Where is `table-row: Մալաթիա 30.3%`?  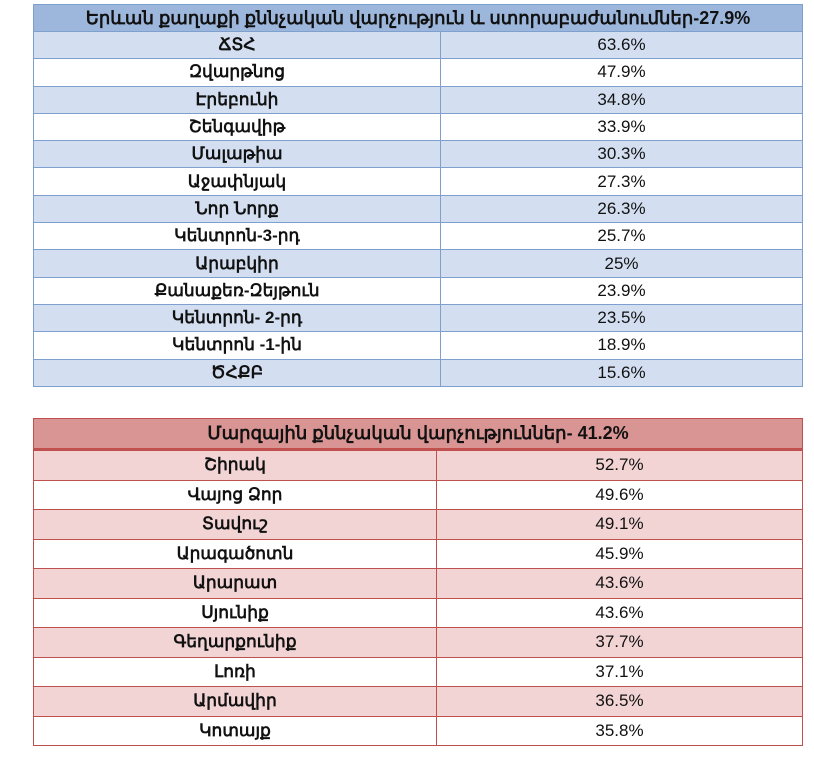
table-row: Մալաթիա 30.3% is located at coordinates (418, 154).